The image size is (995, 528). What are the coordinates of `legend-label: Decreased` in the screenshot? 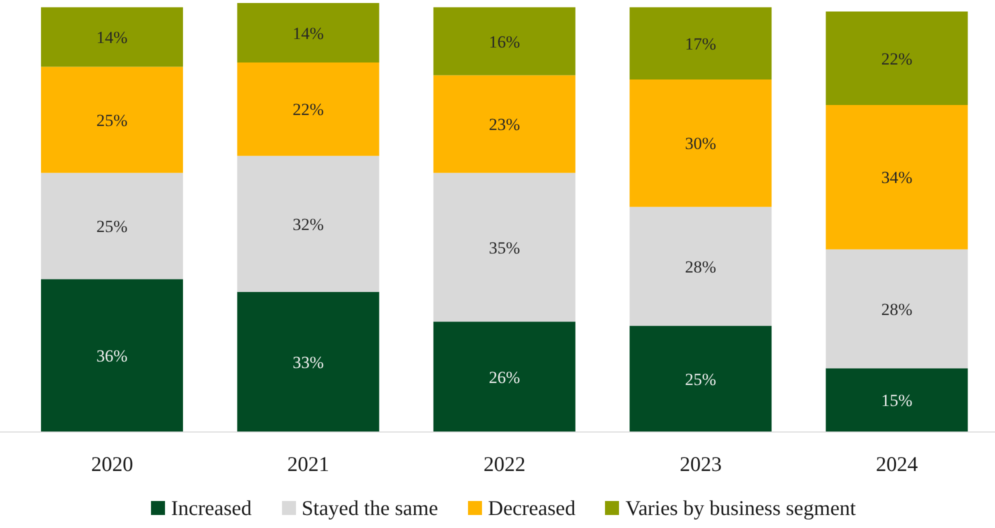 It's located at (532, 508).